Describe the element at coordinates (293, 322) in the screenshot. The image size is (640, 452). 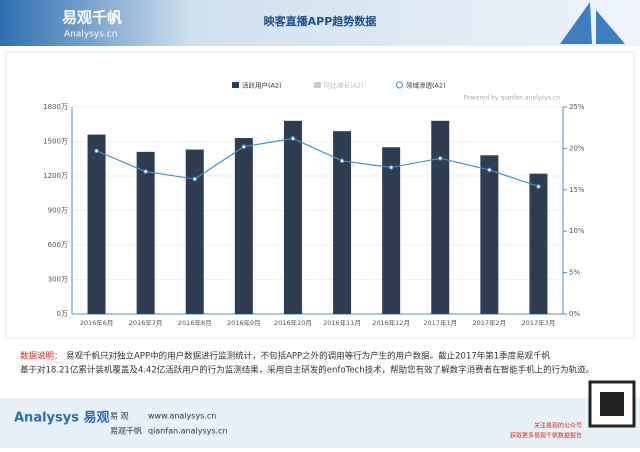
I see `x-tick-label: 2016年10月` at that location.